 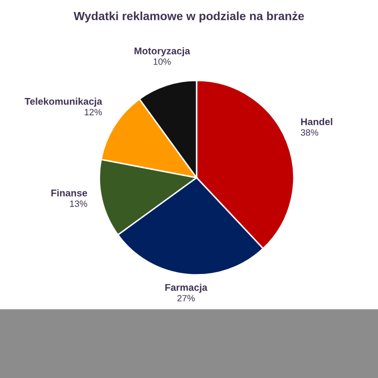 I want to click on slice-label: Farmacja, so click(x=186, y=288).